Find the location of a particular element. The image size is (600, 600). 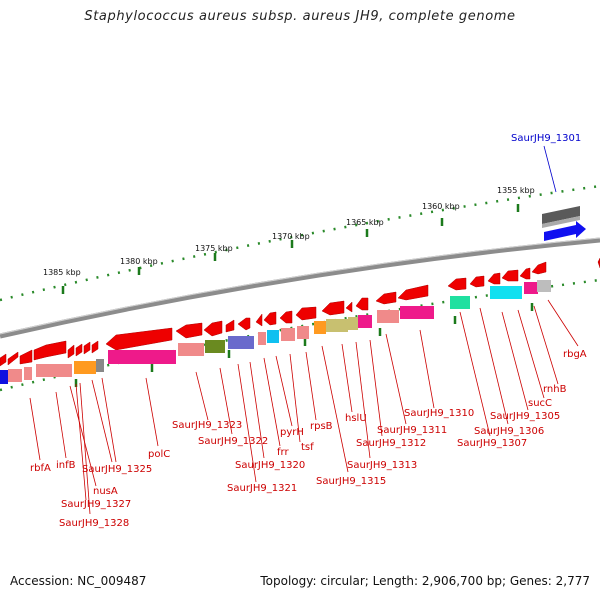

gene-label-saurjh9-1320: SaurJH9_1320 is located at coordinates (270, 465).